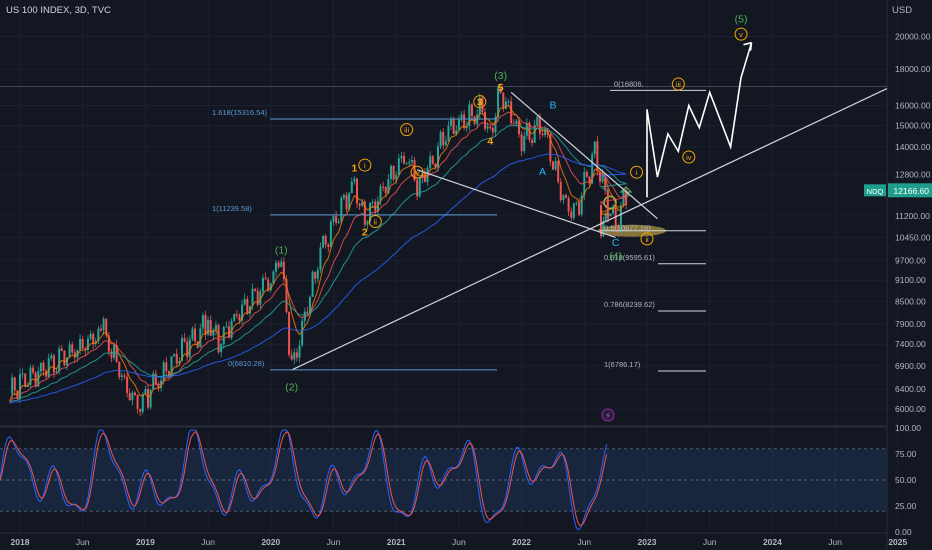 This screenshot has width=932, height=550. I want to click on wave-label: 5, so click(501, 88).